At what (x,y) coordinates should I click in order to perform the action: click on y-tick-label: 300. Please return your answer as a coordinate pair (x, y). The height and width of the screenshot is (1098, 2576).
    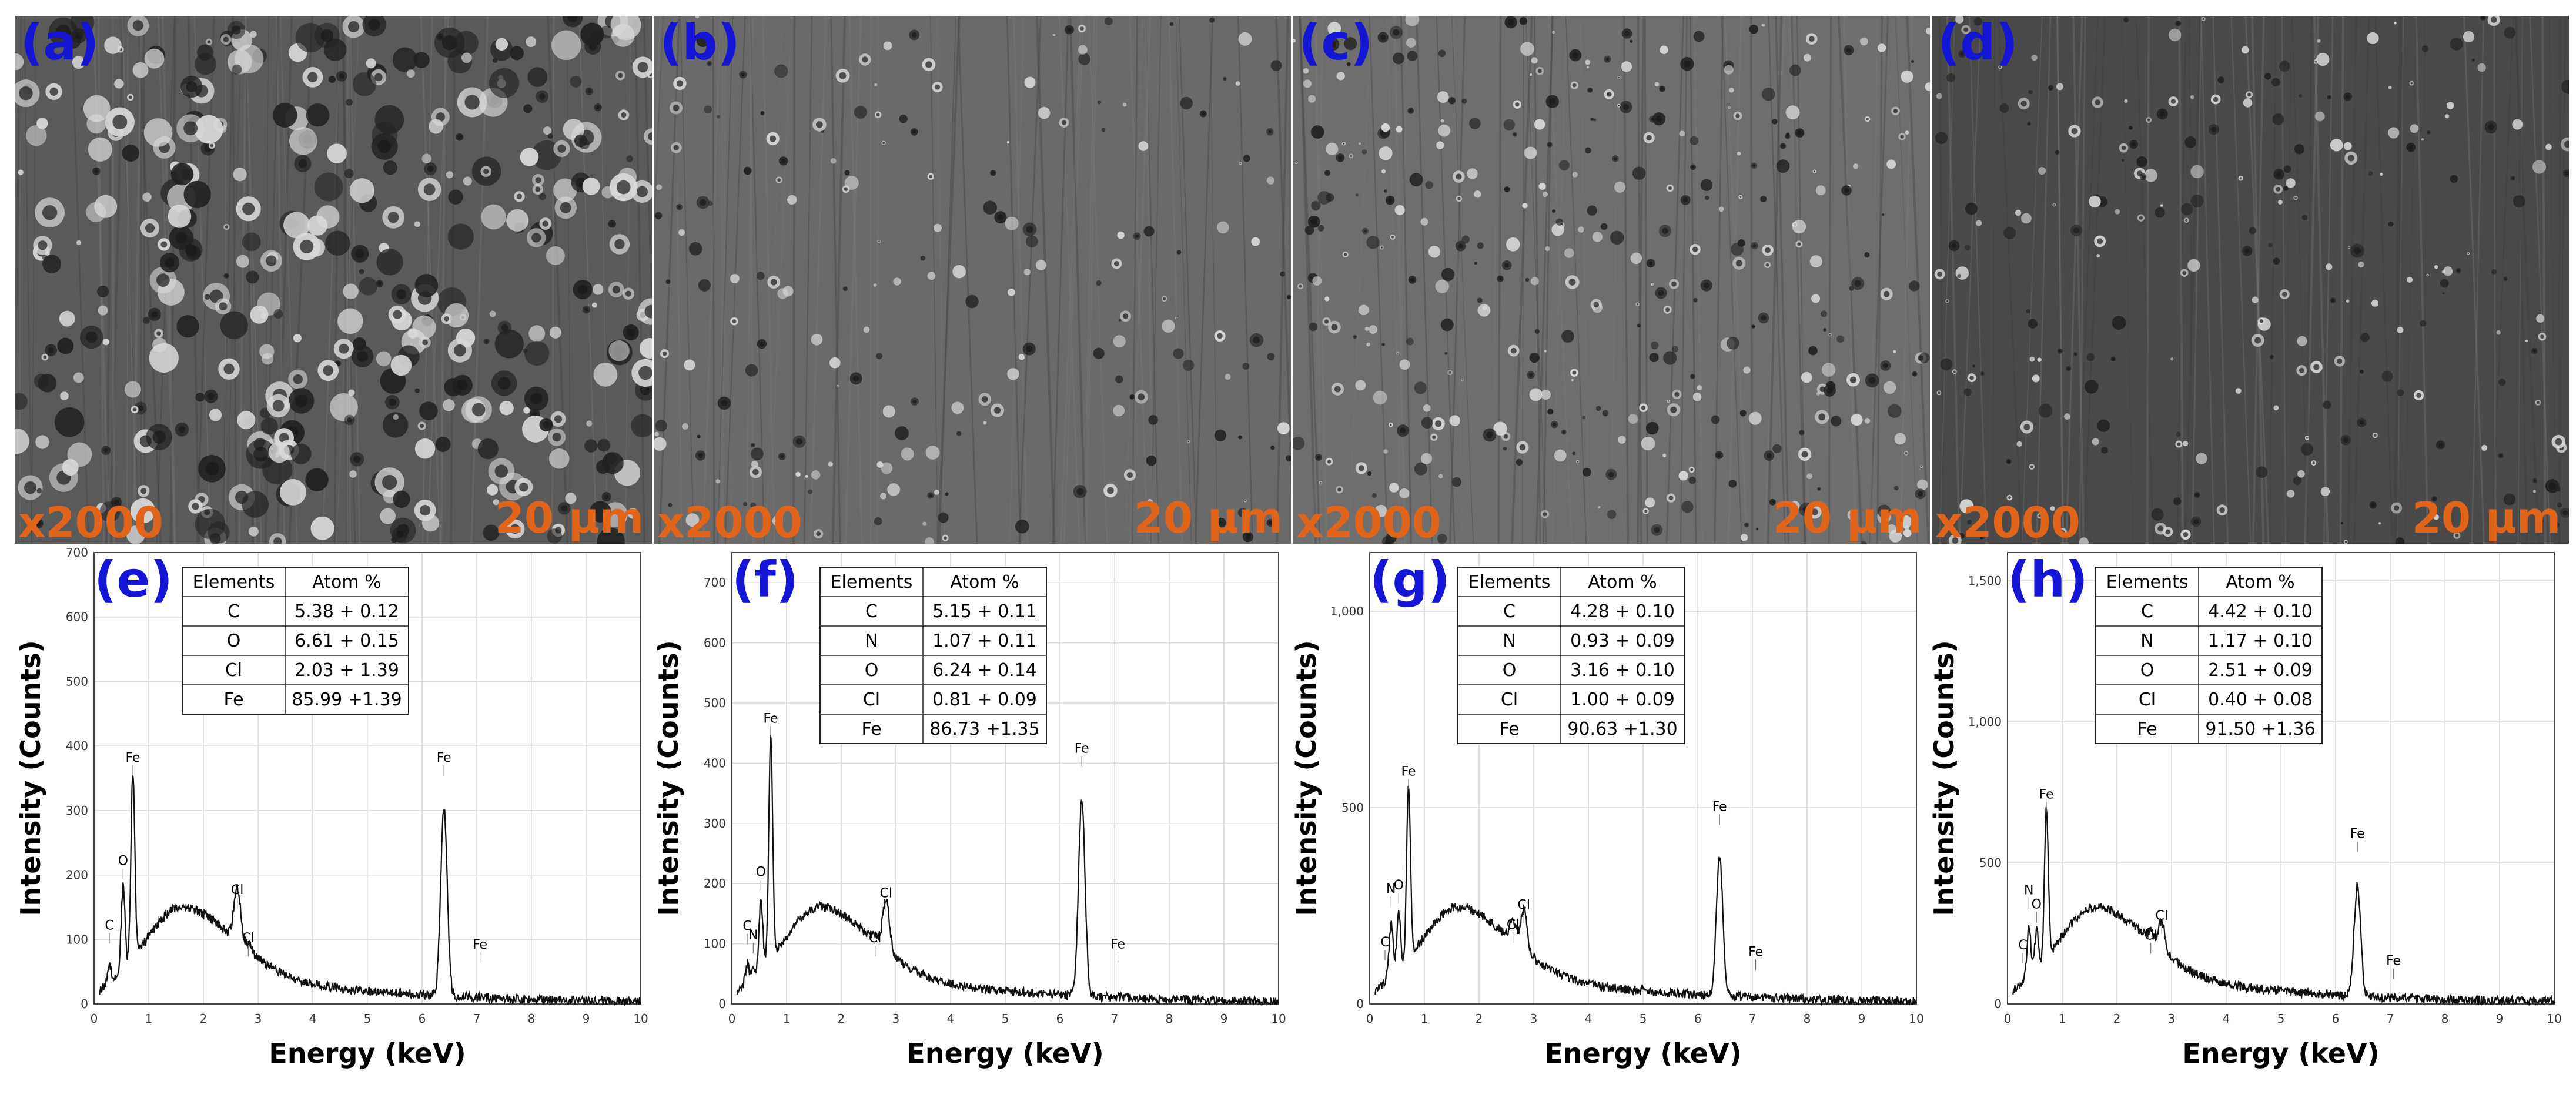
    Looking at the image, I should click on (77, 811).